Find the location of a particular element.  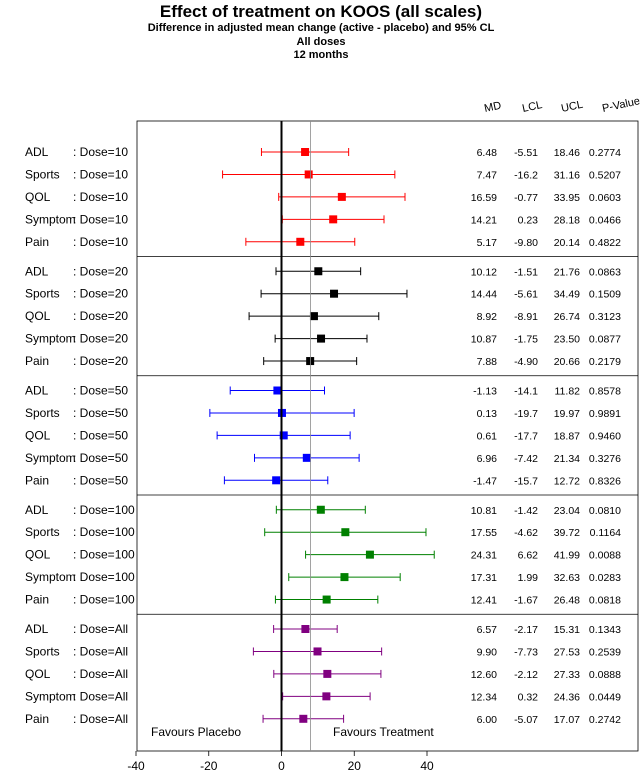

row-value: 28.18 is located at coordinates (567, 220).